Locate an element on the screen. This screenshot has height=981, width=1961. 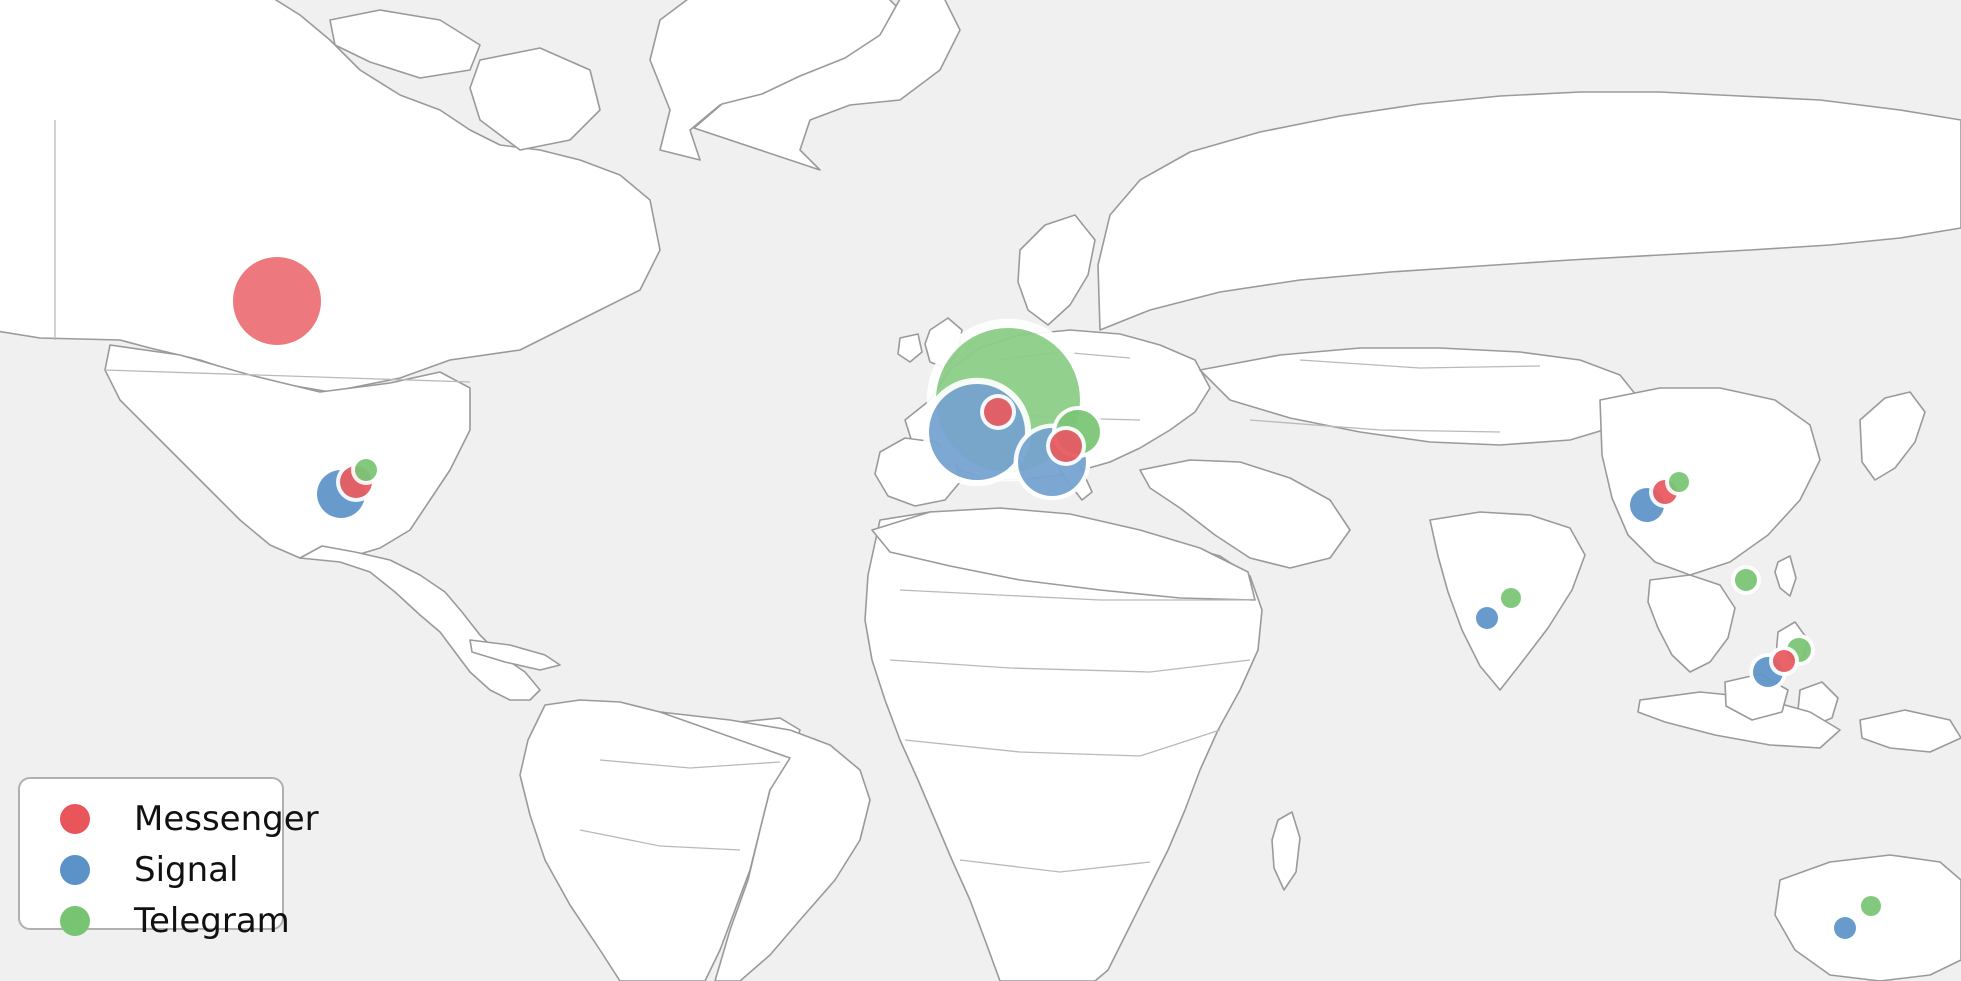
legend-label-telegram: Telegram is located at coordinates (212, 920).